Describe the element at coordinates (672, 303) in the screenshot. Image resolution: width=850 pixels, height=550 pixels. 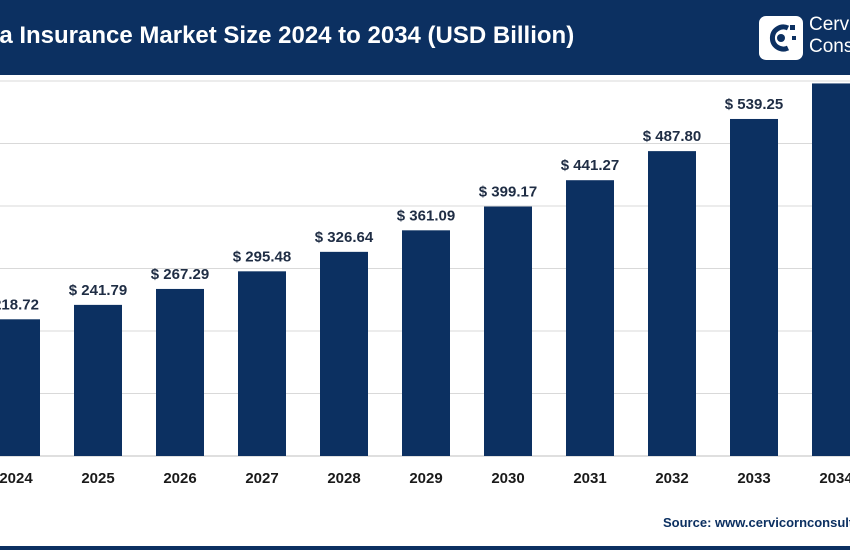
I see `bar-2032` at that location.